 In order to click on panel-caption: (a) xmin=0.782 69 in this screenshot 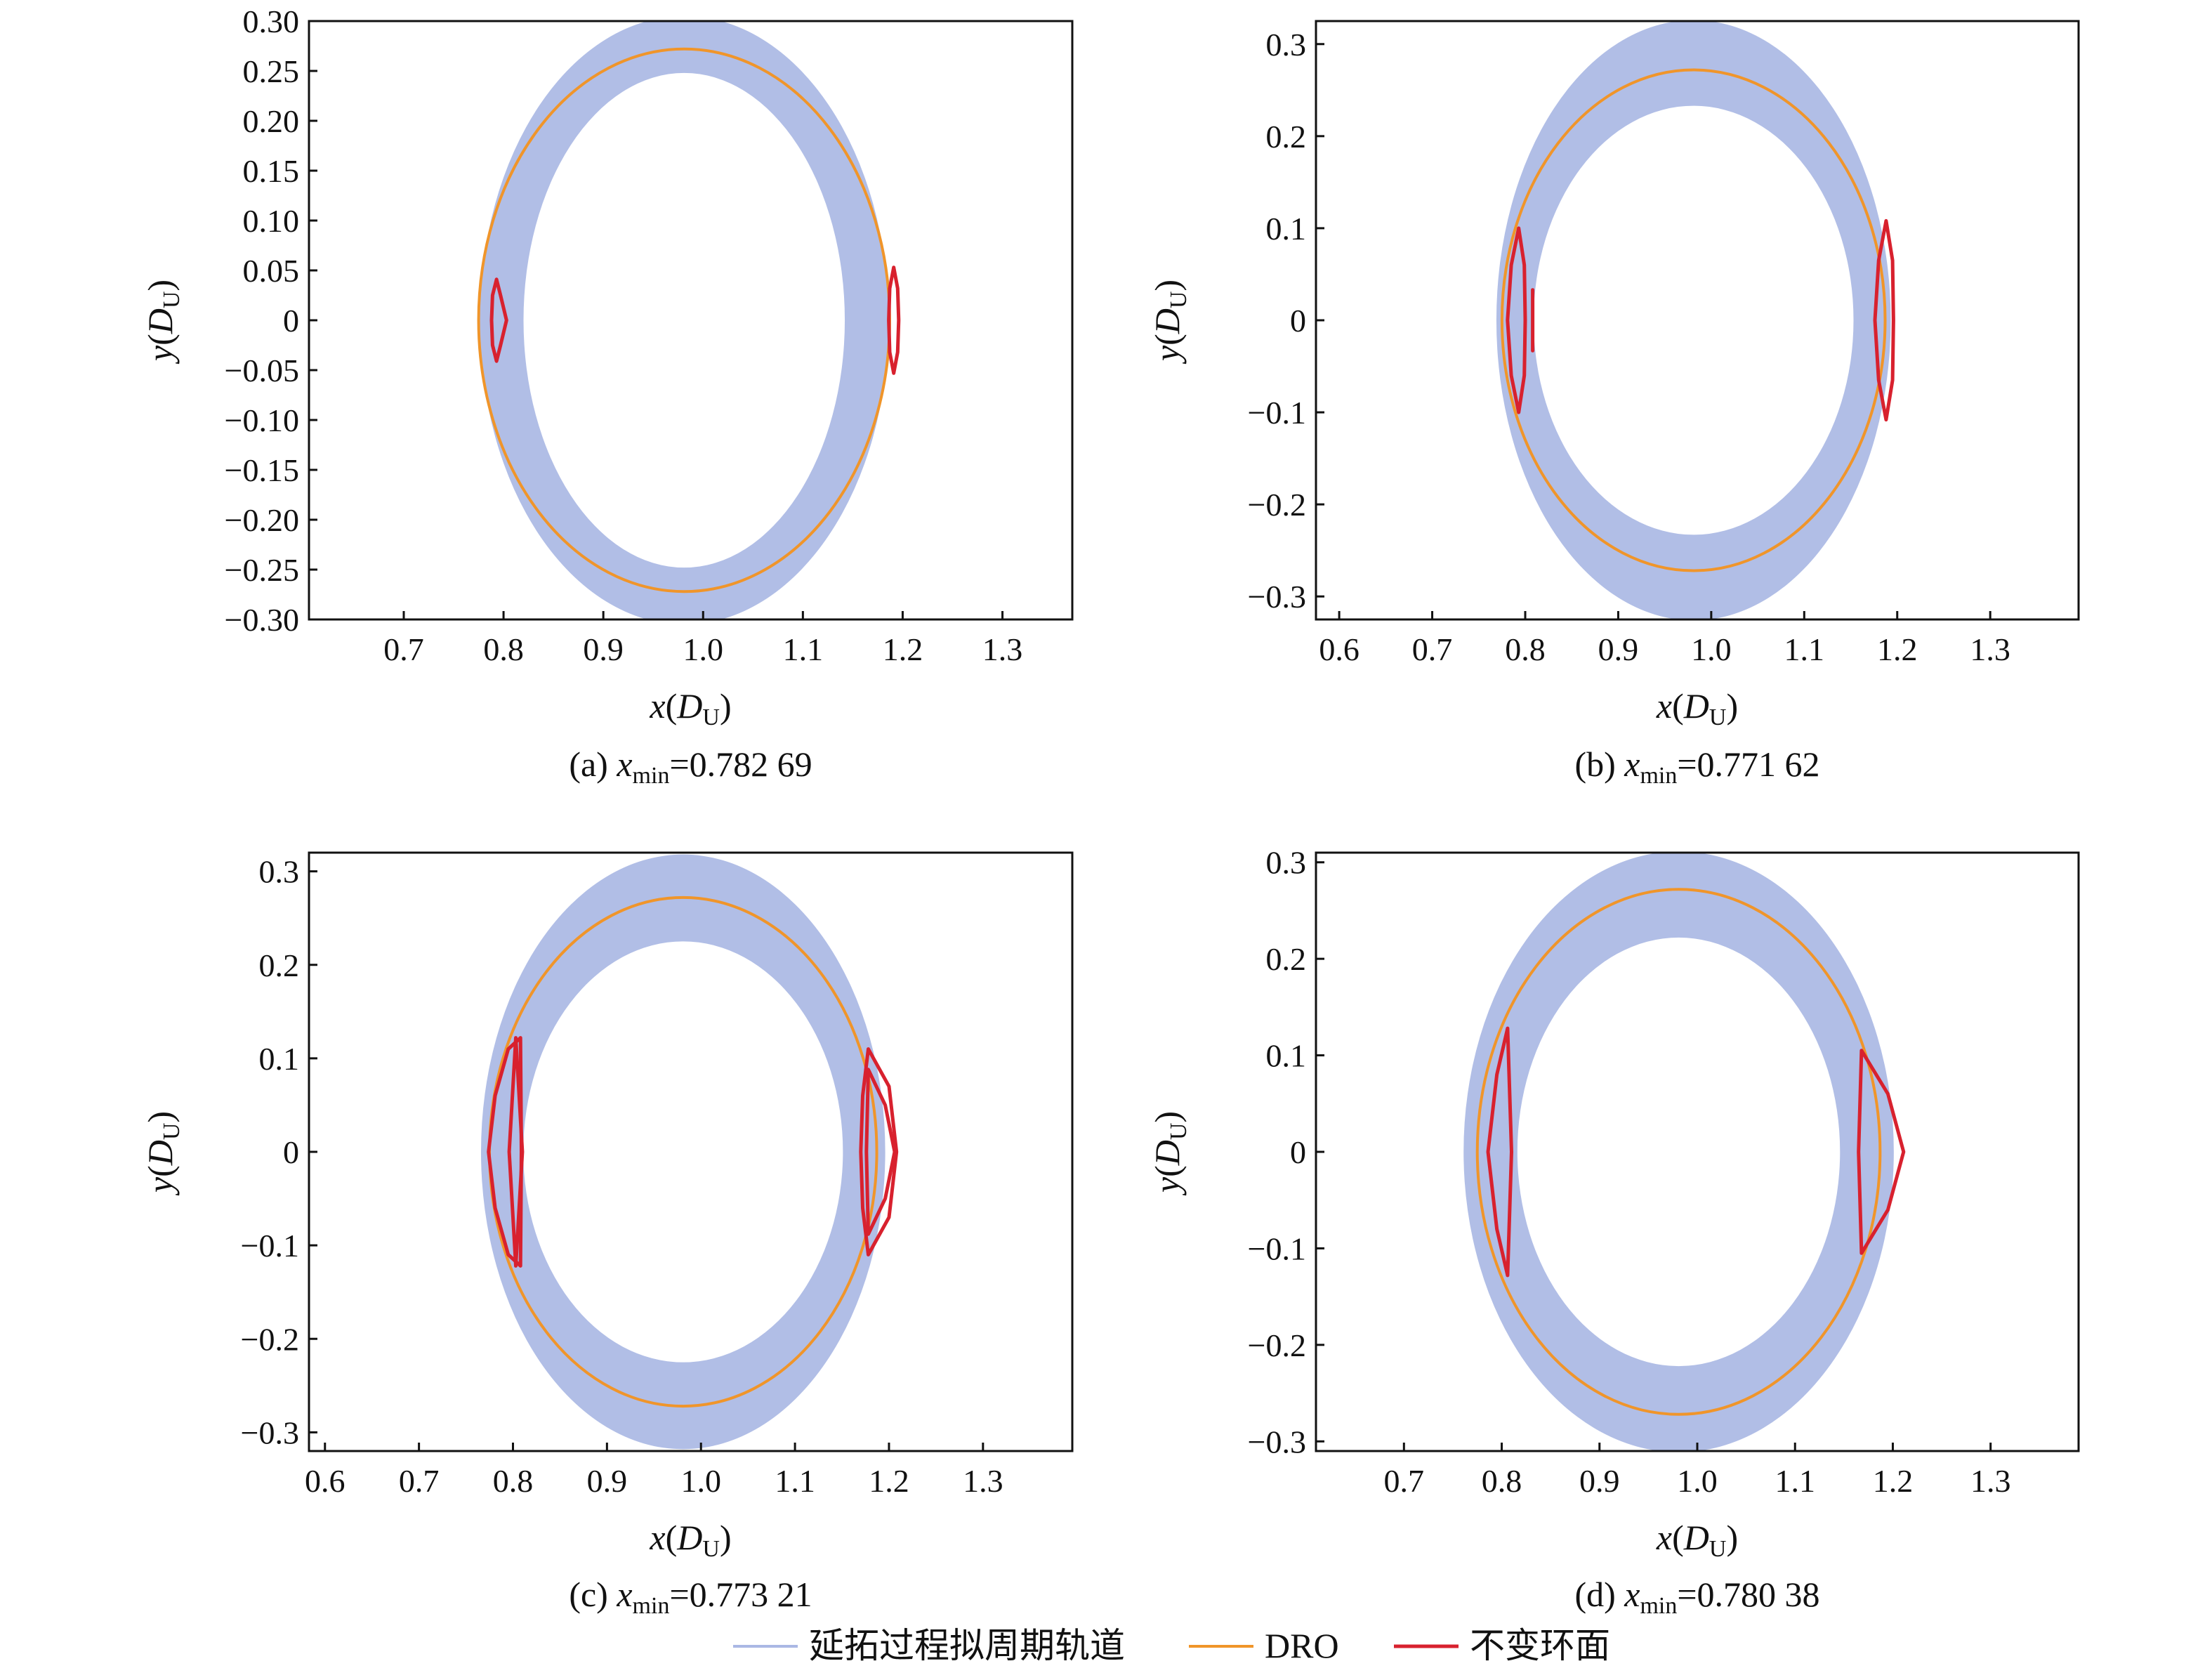, I will do `click(690, 767)`.